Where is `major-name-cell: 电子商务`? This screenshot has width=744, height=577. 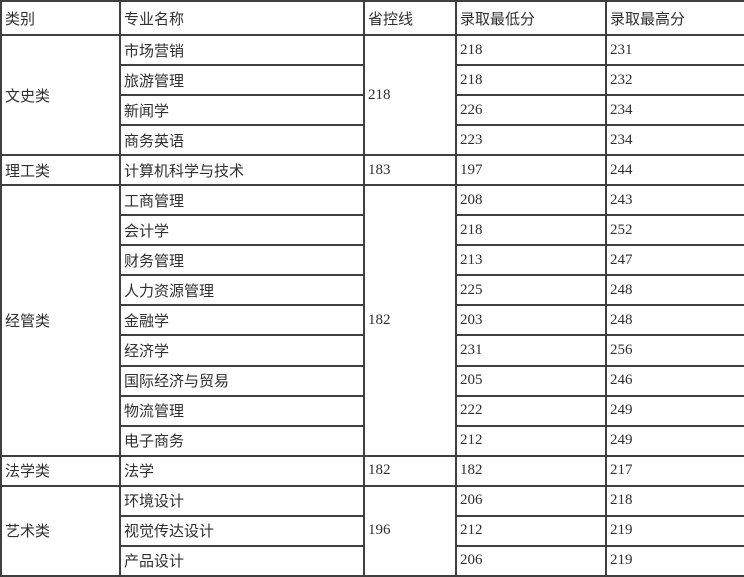
major-name-cell: 电子商务 is located at coordinates (242, 440).